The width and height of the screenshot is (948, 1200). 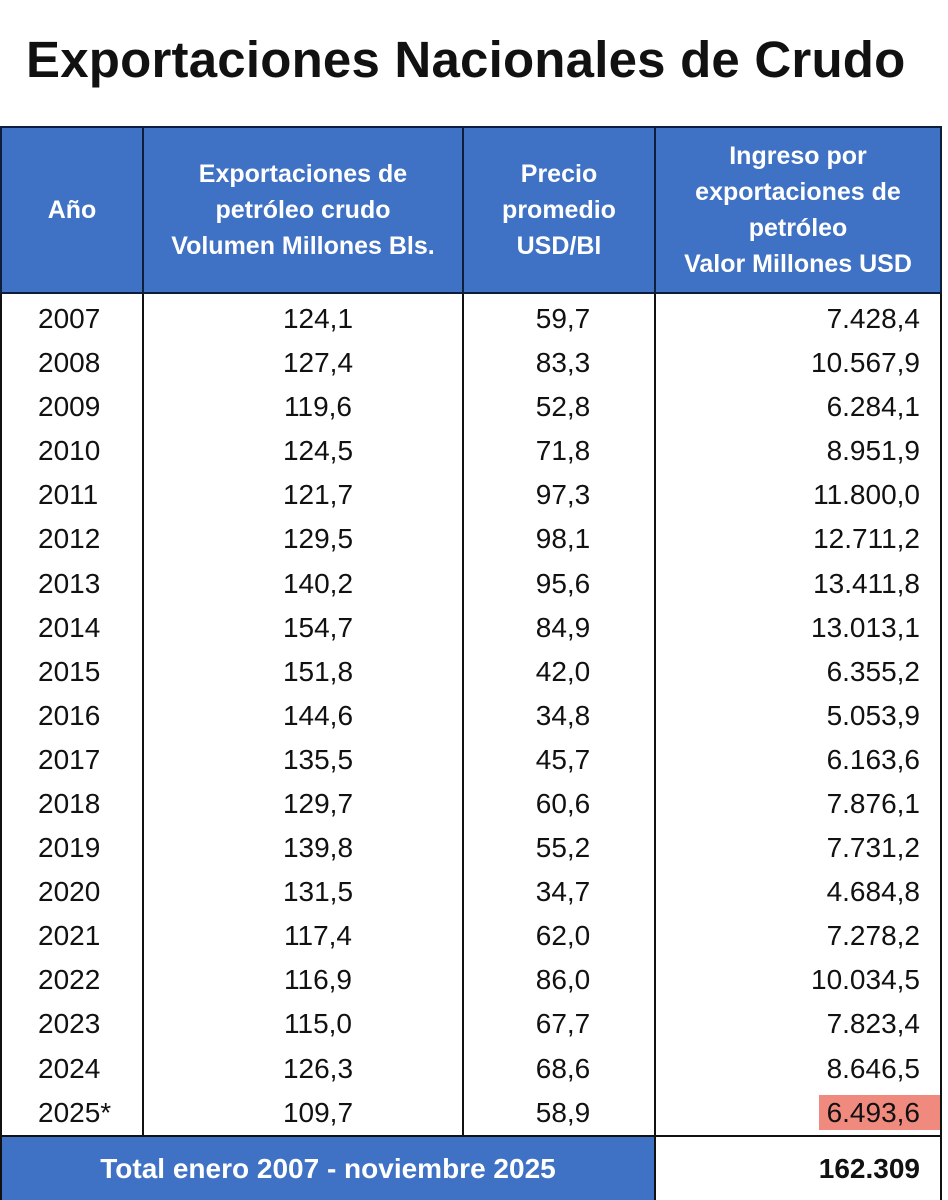 I want to click on table-row: 2014 154,7 84,9 13.013,1, so click(x=471, y=627).